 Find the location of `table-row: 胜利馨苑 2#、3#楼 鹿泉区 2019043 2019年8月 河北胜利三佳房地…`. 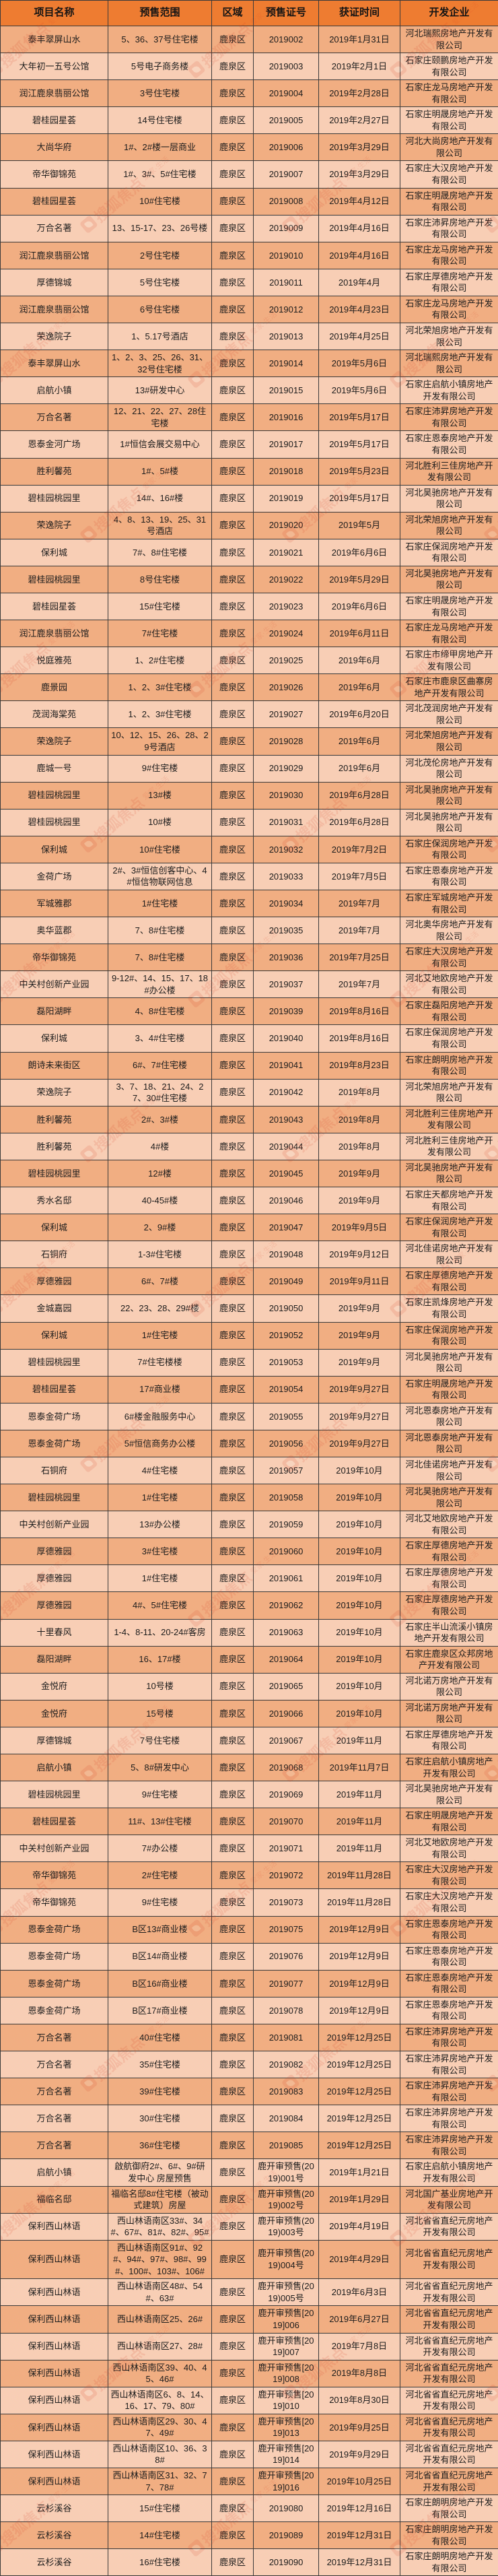

table-row: 胜利馨苑 2#、3#楼 鹿泉区 2019043 2019年8月 河北胜利三佳房地… is located at coordinates (249, 1119).